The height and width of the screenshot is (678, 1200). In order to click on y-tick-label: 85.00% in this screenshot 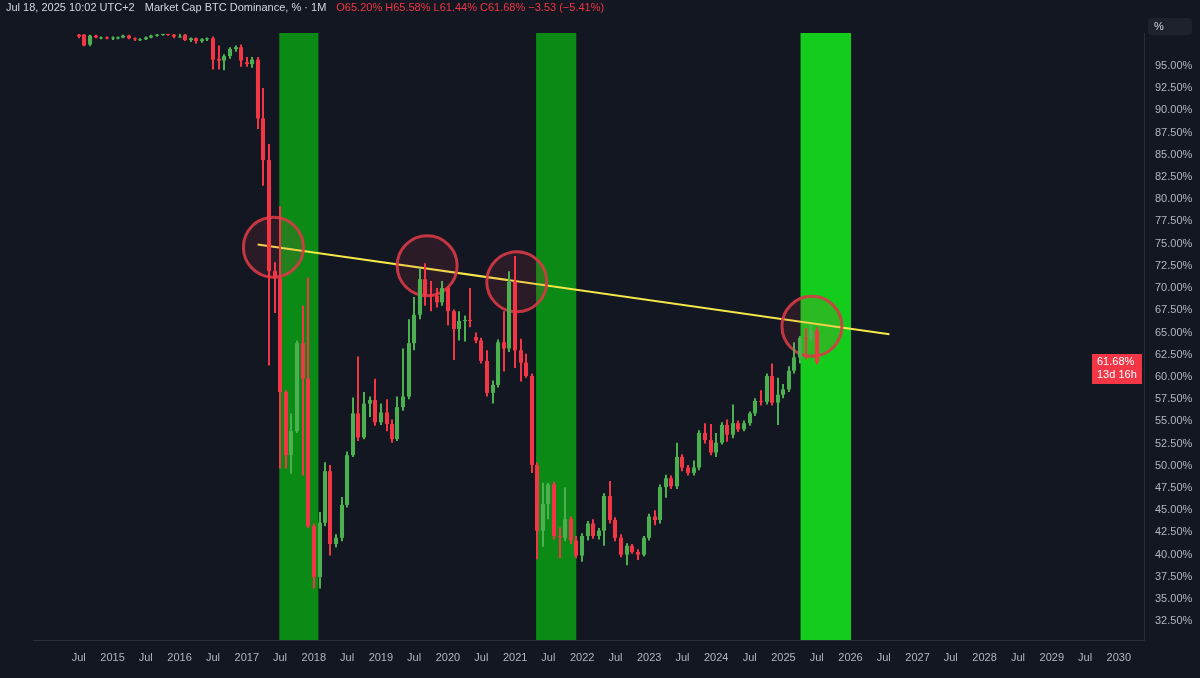, I will do `click(1174, 153)`.